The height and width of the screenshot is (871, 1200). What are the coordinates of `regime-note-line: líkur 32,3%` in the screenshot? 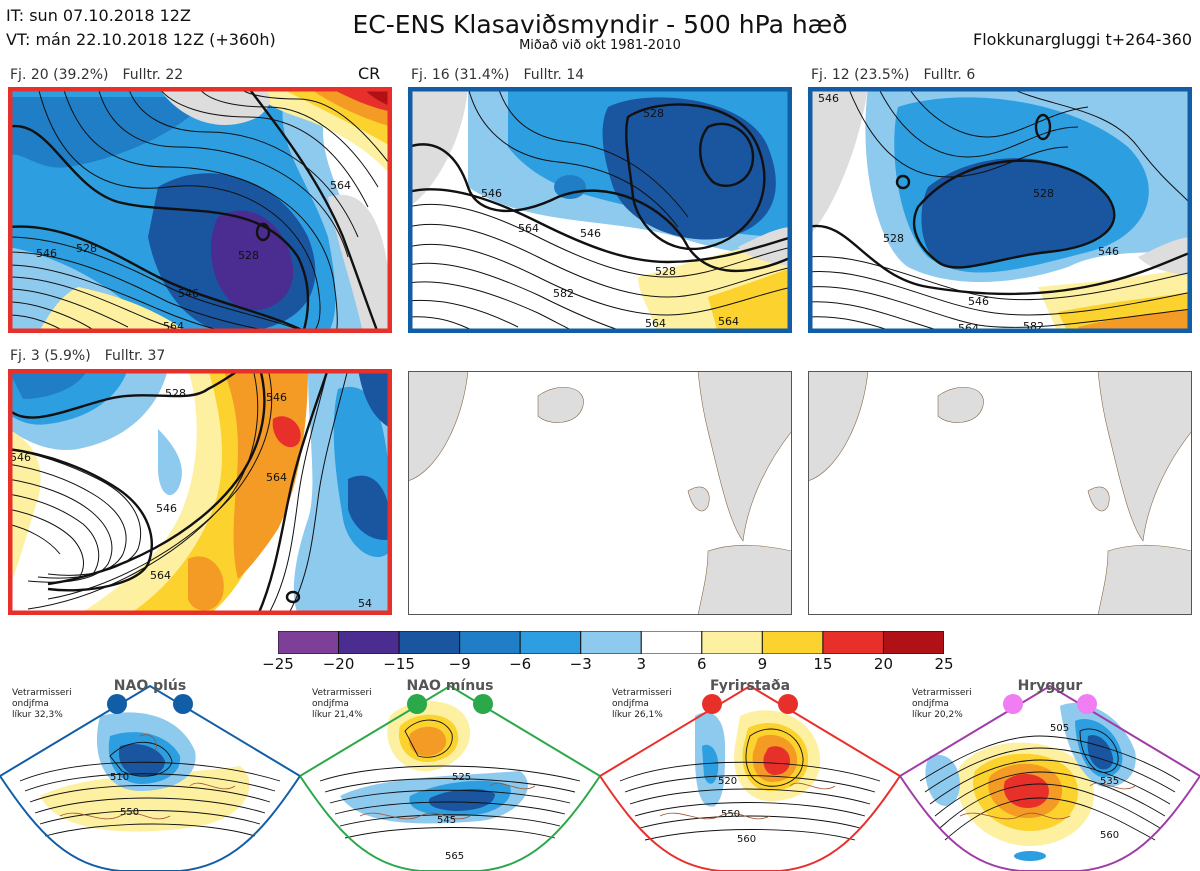 It's located at (37, 715).